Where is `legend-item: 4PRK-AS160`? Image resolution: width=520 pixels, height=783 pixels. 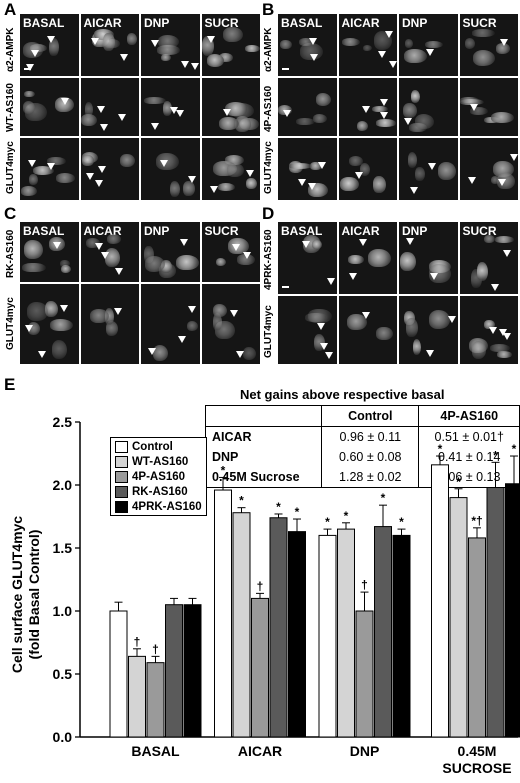 legend-item: 4PRK-AS160 is located at coordinates (158, 506).